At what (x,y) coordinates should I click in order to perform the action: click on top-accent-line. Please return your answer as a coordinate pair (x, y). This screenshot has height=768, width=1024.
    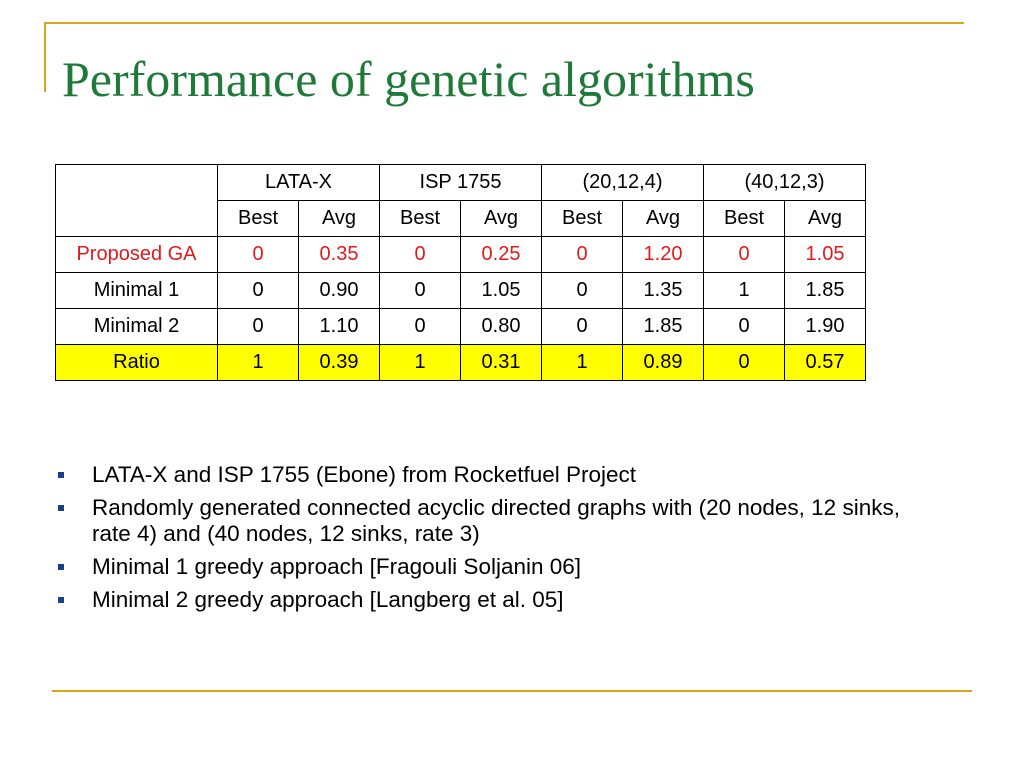
    Looking at the image, I should click on (504, 23).